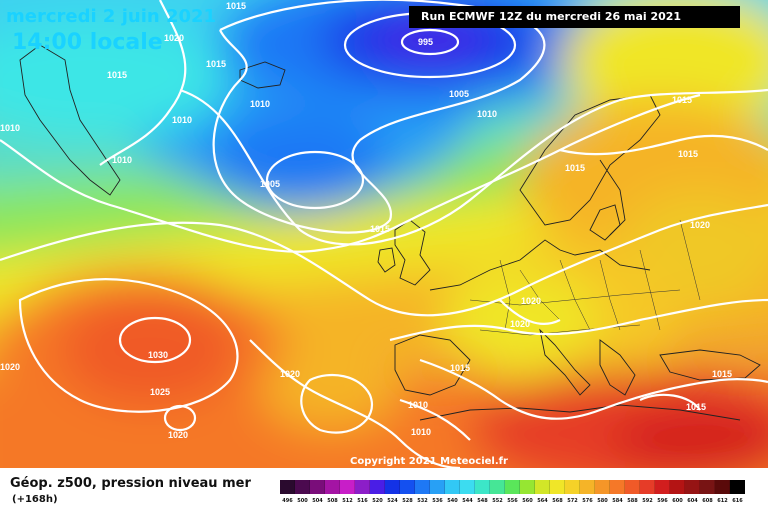  Describe the element at coordinates (557, 501) in the screenshot. I see `scale-tick-label: 568` at that location.